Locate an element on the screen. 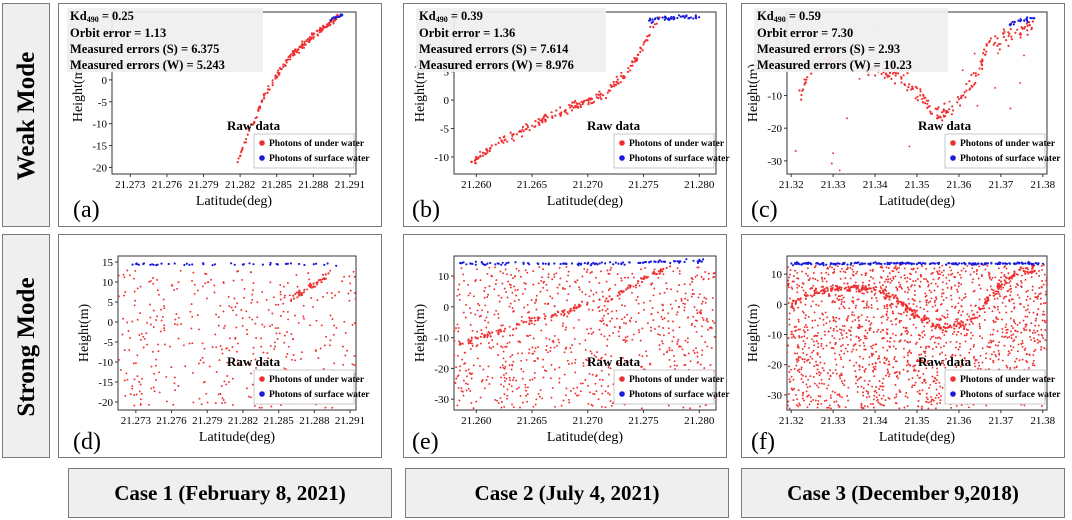 The image size is (1072, 520). y-tick-label: -30 is located at coordinates (774, 396).